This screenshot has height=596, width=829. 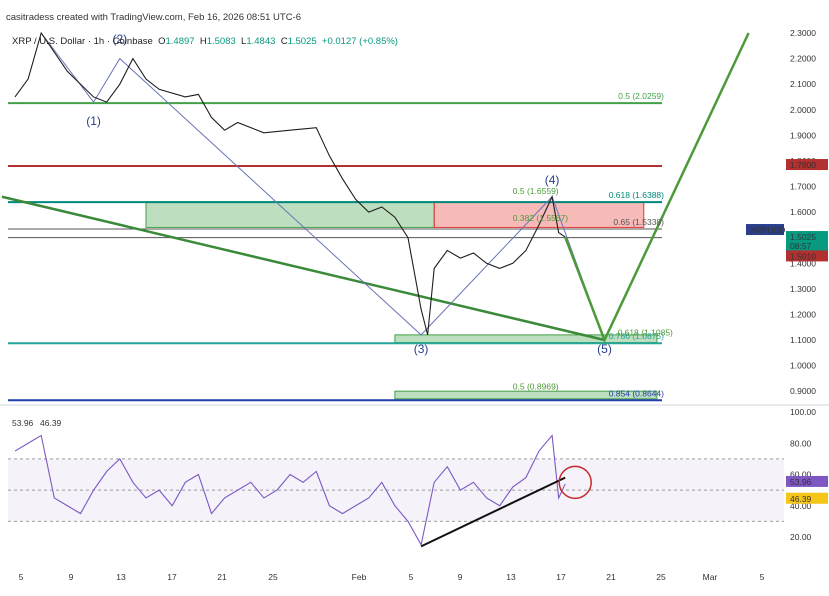 I want to click on fib-label-0: 0.5 (1.6559), so click(x=536, y=191).